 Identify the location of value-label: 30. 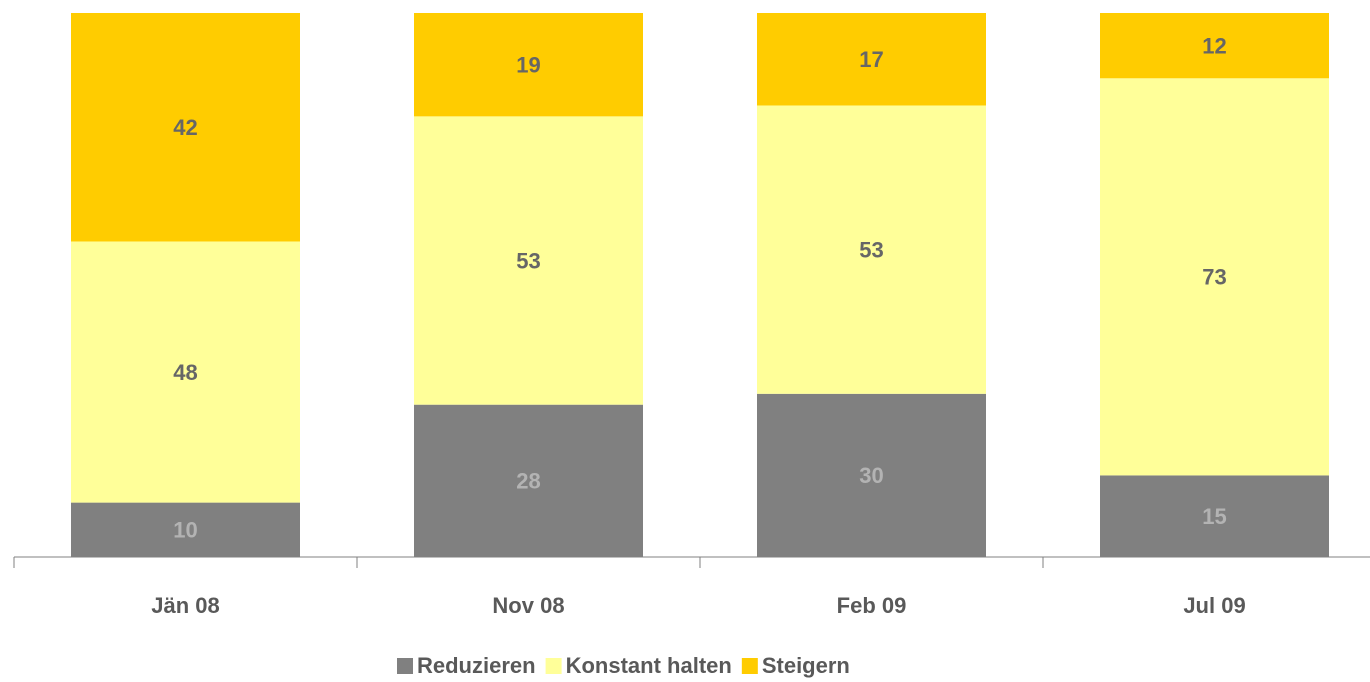
(871, 475).